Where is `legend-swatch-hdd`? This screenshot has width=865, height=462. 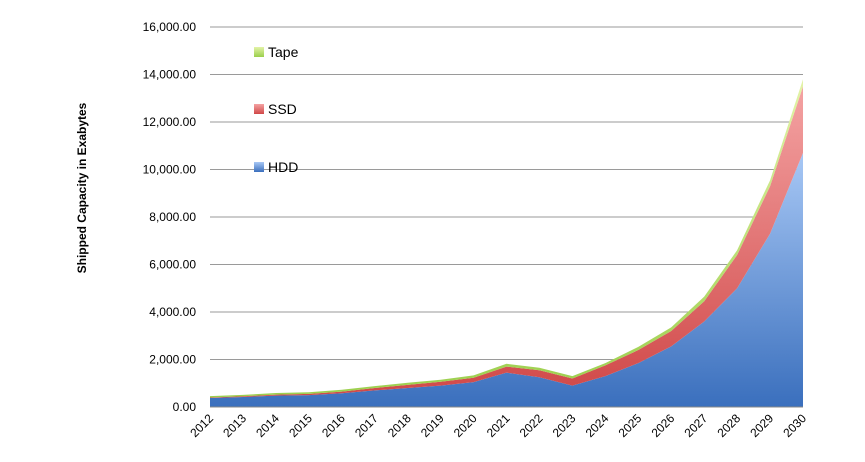
legend-swatch-hdd is located at coordinates (259, 167).